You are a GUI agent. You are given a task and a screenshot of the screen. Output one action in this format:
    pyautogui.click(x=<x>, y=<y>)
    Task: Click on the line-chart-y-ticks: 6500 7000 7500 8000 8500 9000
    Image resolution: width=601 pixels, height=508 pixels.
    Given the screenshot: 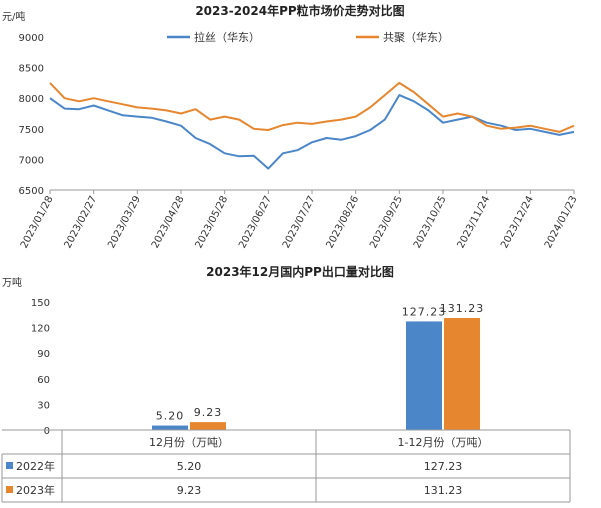 What is the action you would take?
    pyautogui.click(x=31, y=115)
    